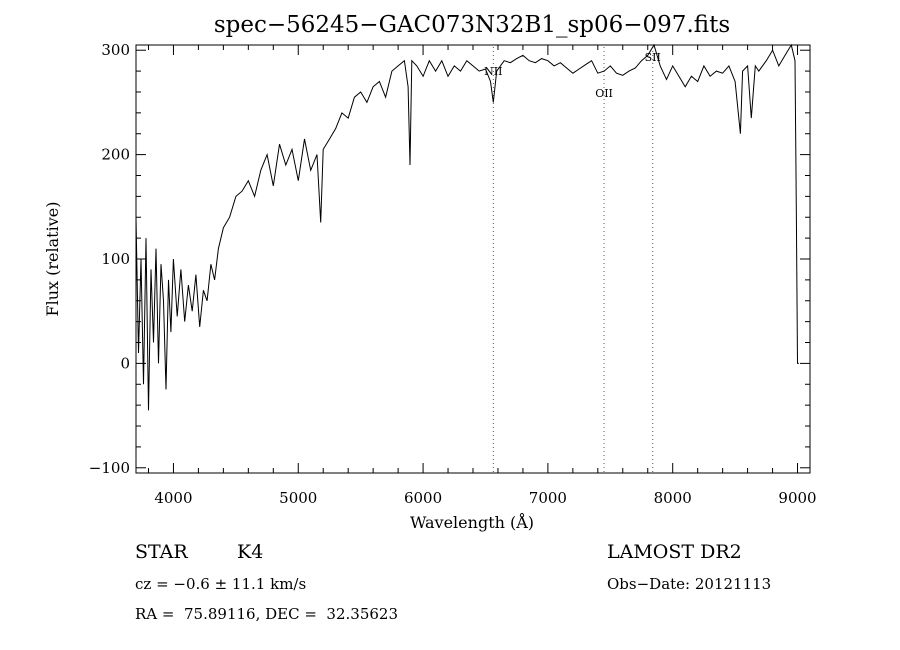  What do you see at coordinates (493, 71) in the screenshot?
I see `emission-line-label: NII` at bounding box center [493, 71].